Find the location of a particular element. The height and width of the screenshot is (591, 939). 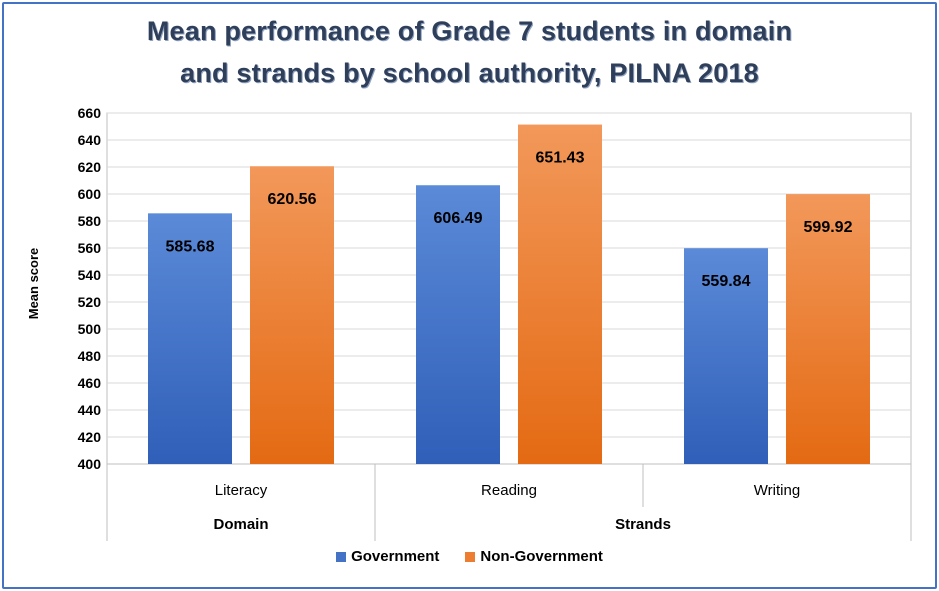

legend-swatch-government is located at coordinates (341, 556).